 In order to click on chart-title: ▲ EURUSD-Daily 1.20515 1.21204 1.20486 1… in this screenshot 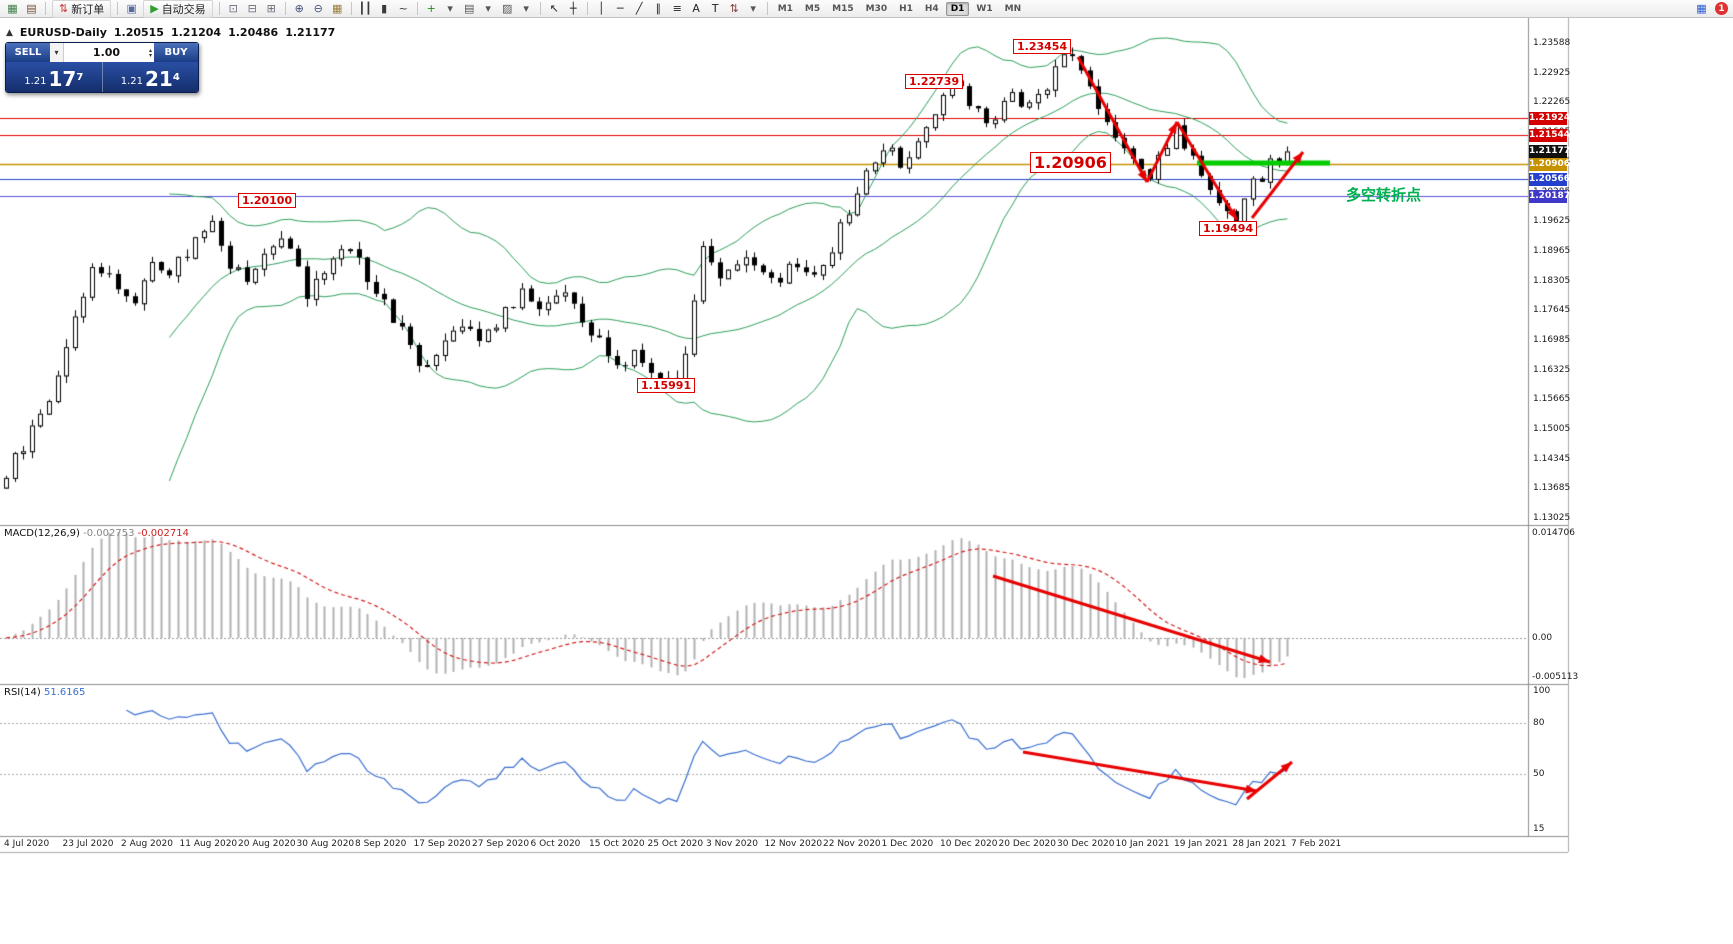, I will do `click(170, 32)`.